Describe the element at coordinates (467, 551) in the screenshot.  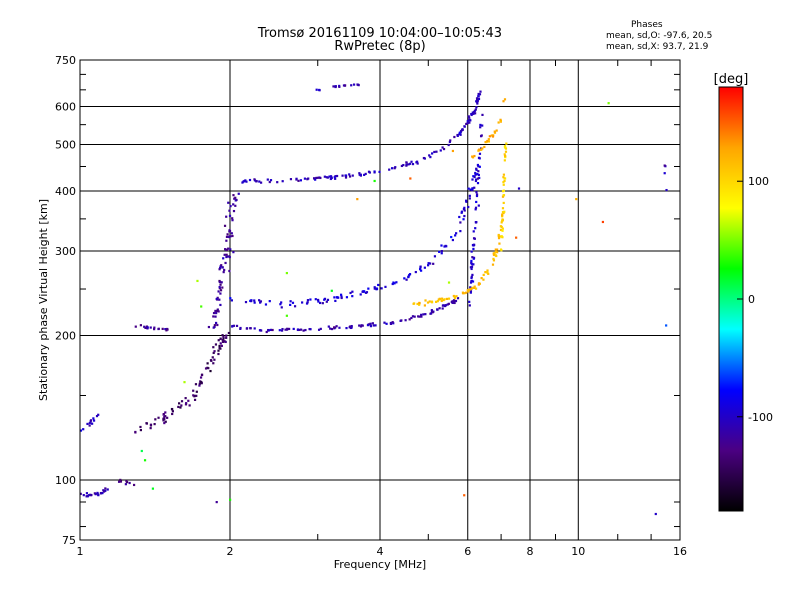
I see `x-tick-label: 6` at that location.